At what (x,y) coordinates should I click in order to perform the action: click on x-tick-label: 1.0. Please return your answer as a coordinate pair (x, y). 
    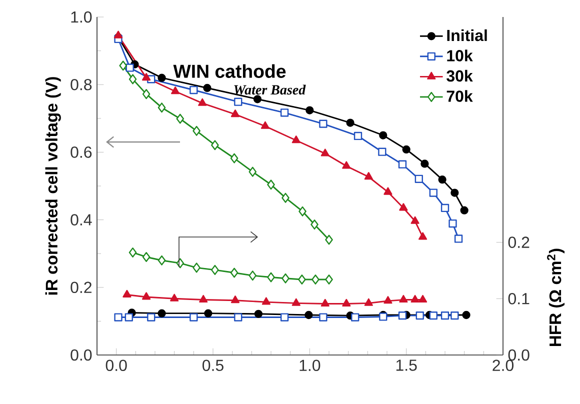
    Looking at the image, I should click on (310, 366).